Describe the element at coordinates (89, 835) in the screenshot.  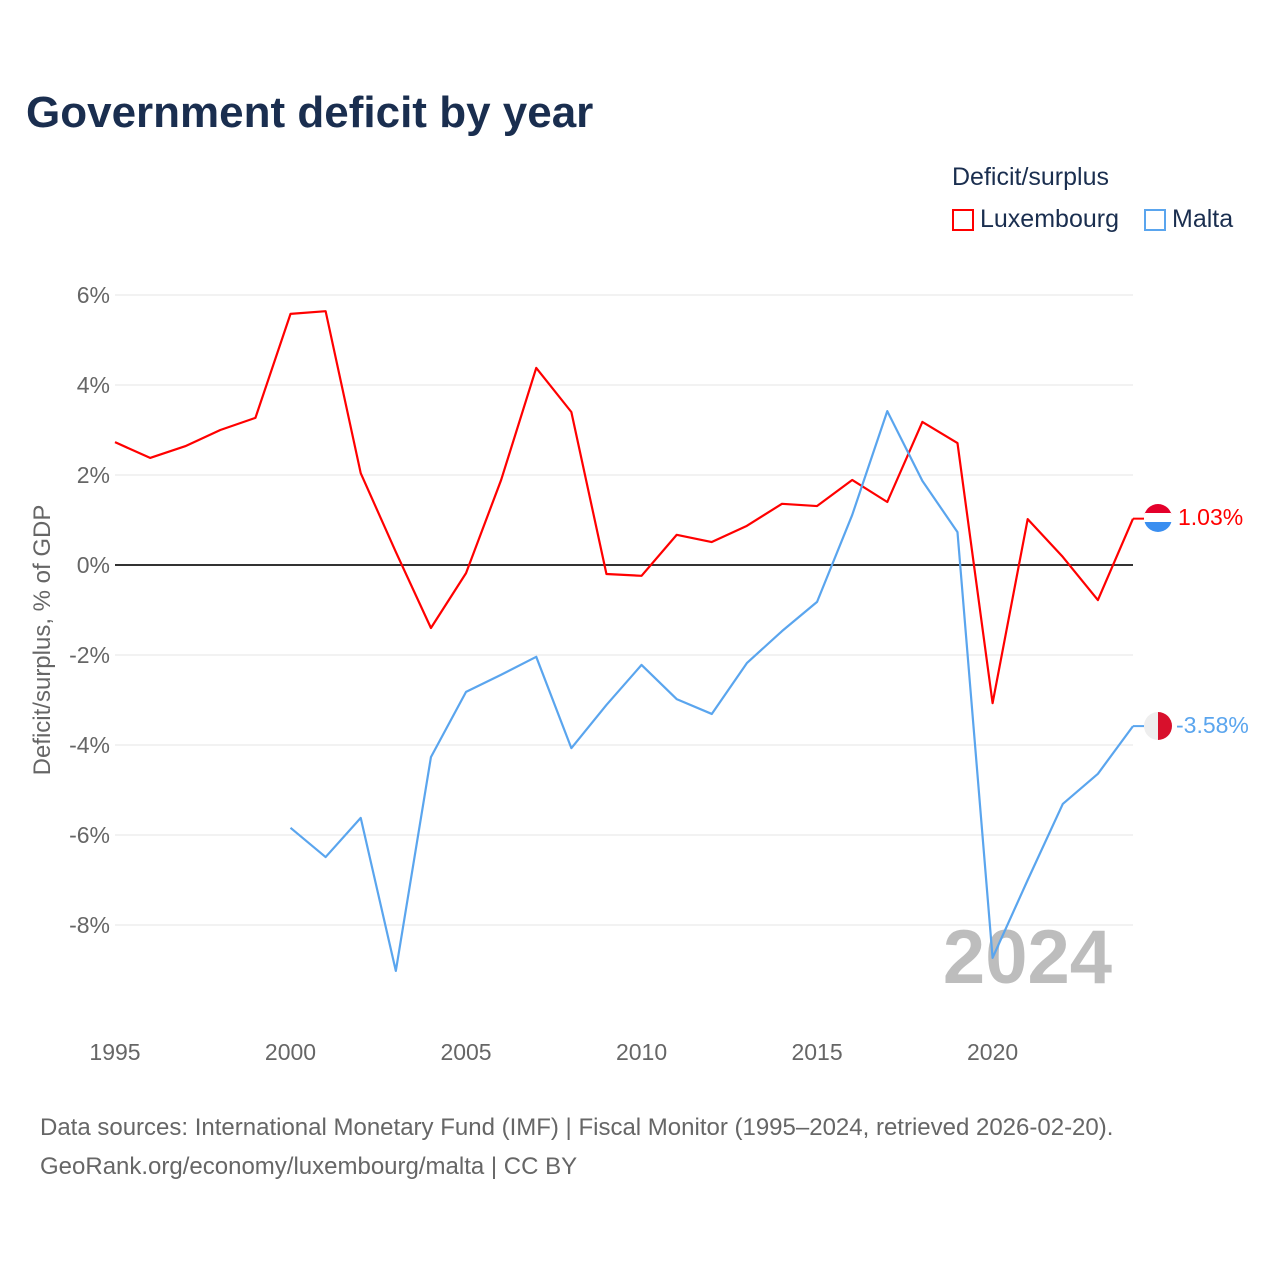
I see `y-tick-label: -6%` at that location.